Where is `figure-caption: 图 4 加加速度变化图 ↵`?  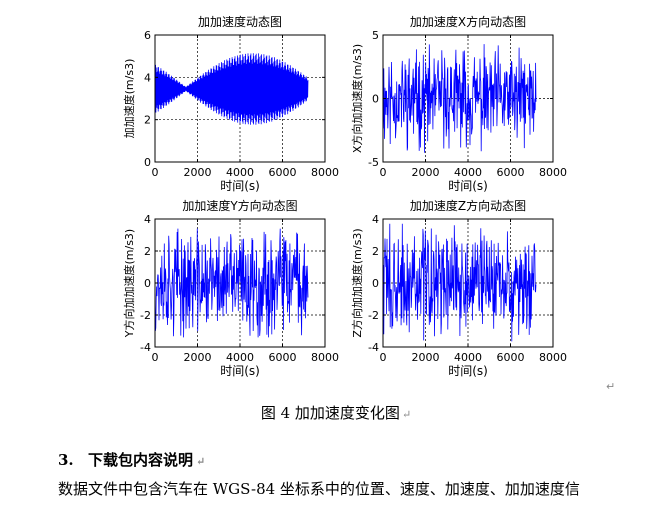
figure-caption: 图 4 加加速度变化图 ↵ is located at coordinates (336, 412).